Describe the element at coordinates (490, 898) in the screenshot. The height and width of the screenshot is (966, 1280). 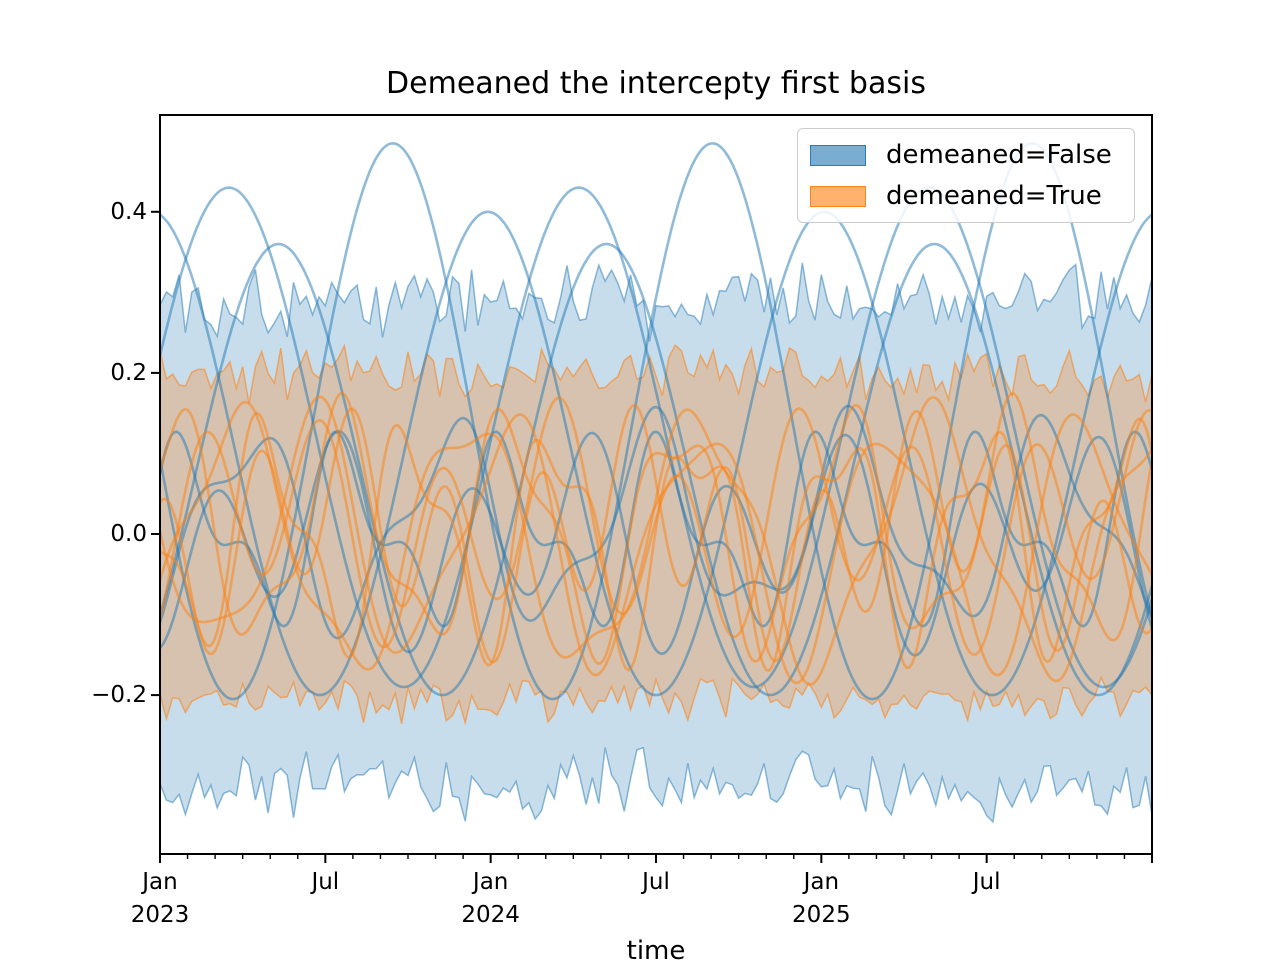
I see `x-tick-label: Jan 2024` at that location.